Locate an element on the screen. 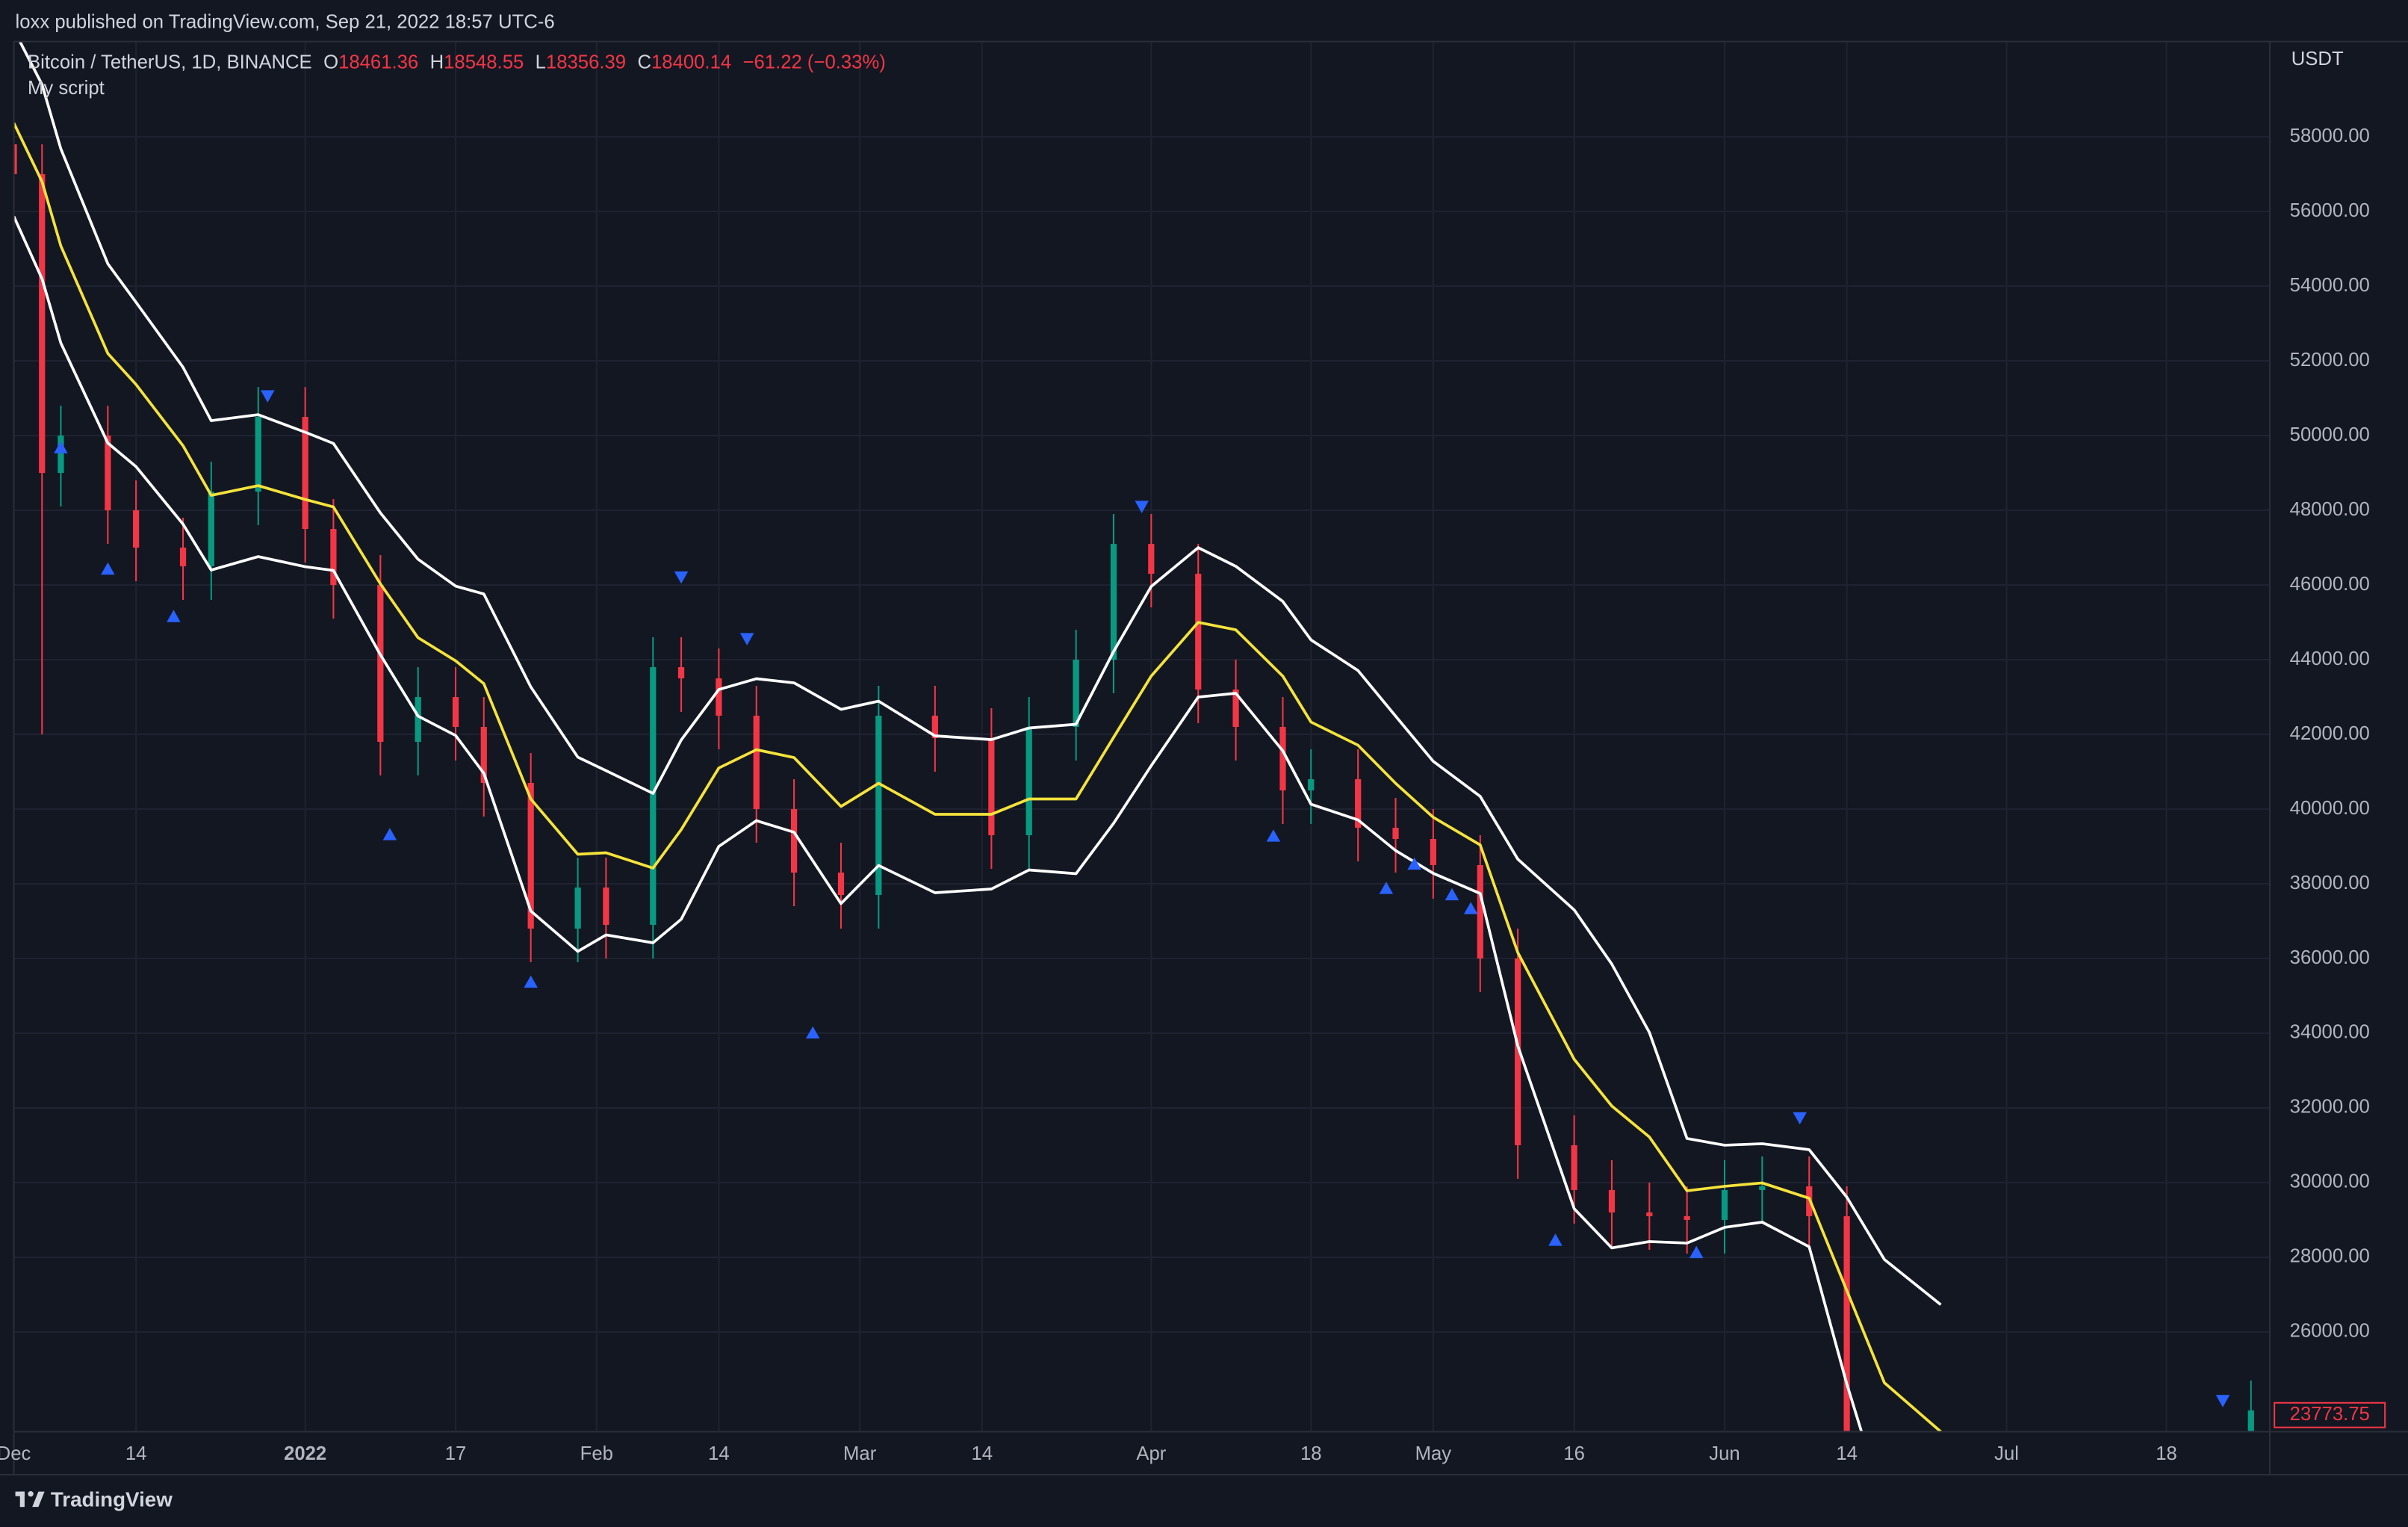  y-tick-label: 54000.00 is located at coordinates (2330, 285).